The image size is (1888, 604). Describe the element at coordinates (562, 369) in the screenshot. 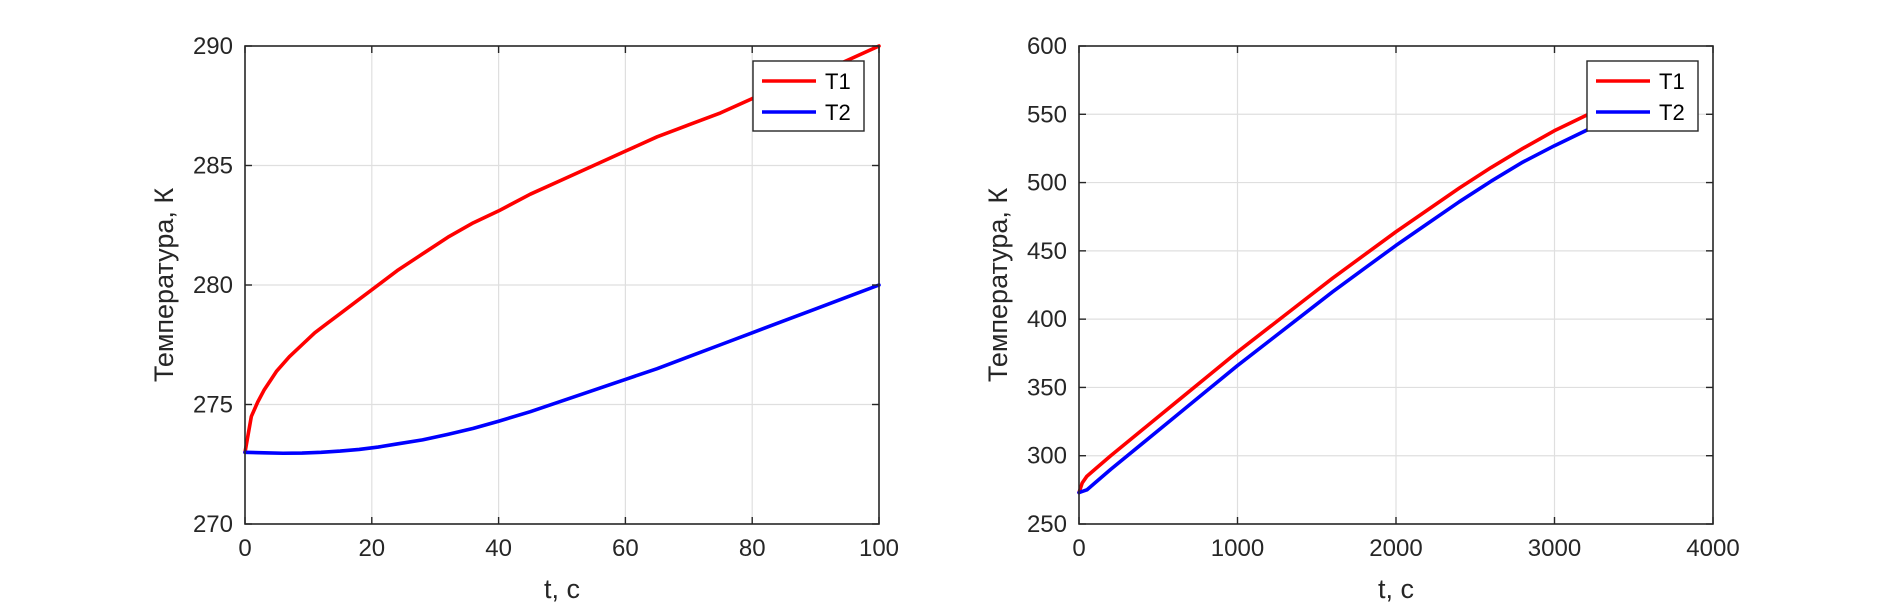

I see `series-line-t2` at that location.